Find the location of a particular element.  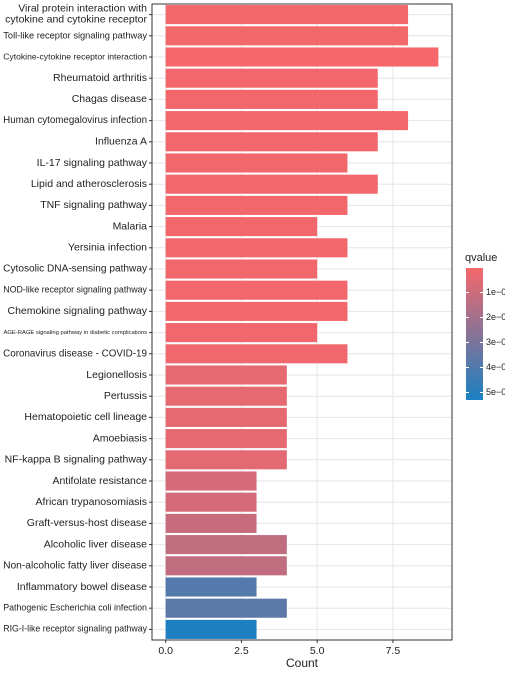

y-tick-label: Legionellosis is located at coordinates (116, 375).